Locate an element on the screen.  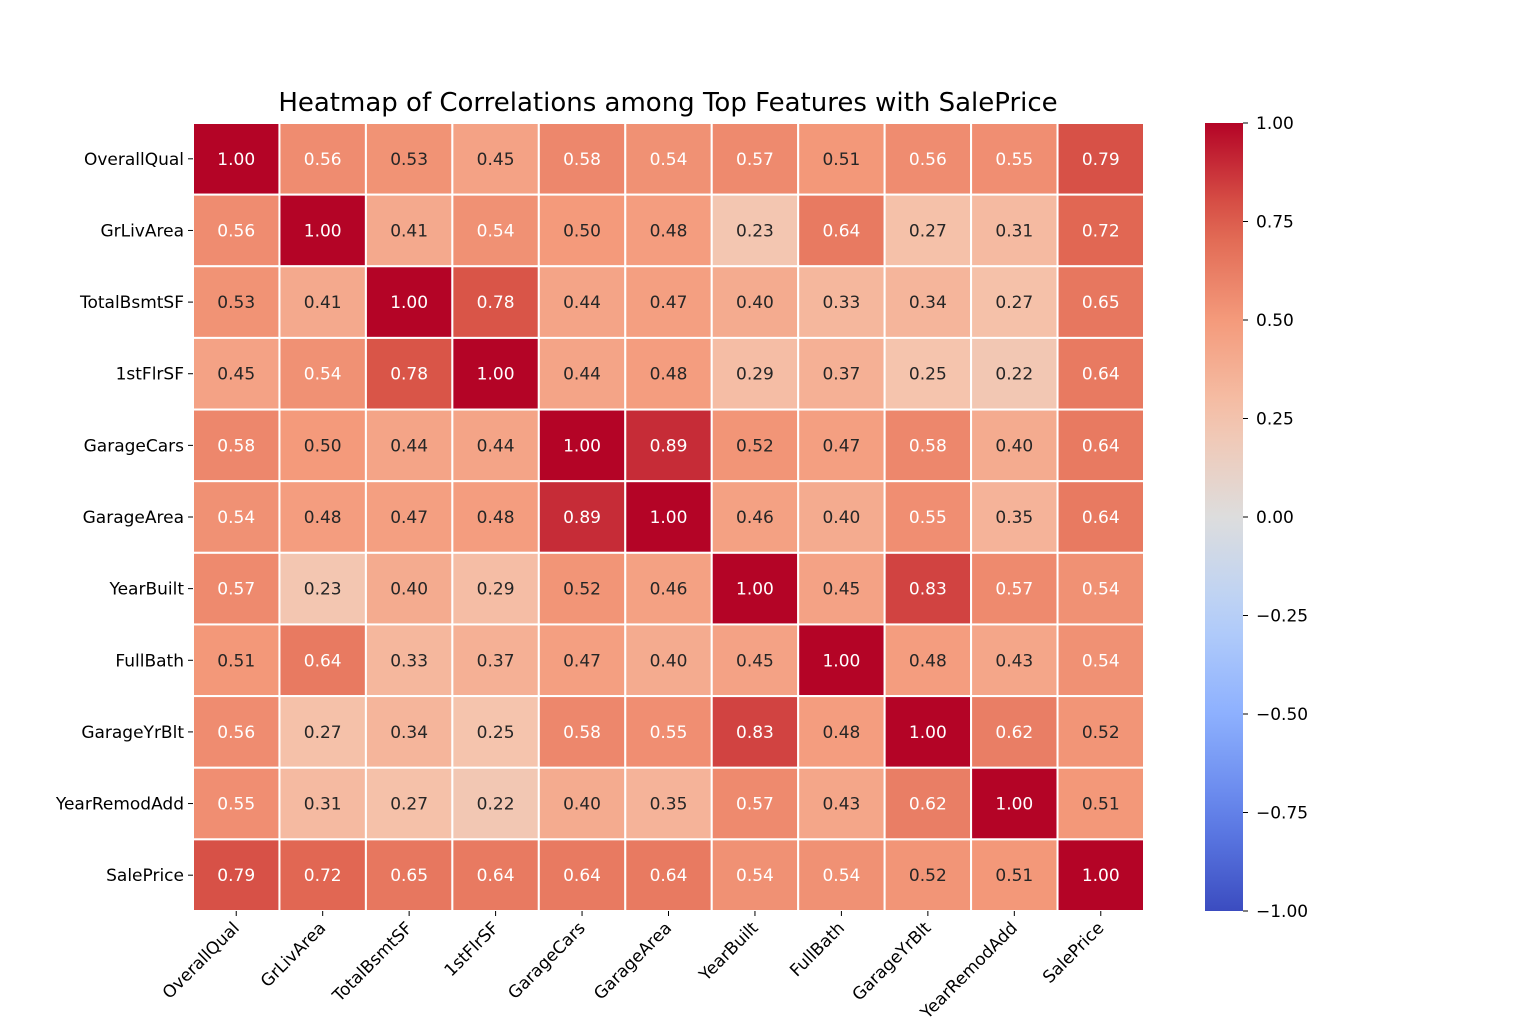
cell-annotation: 0.35 is located at coordinates (669, 805).